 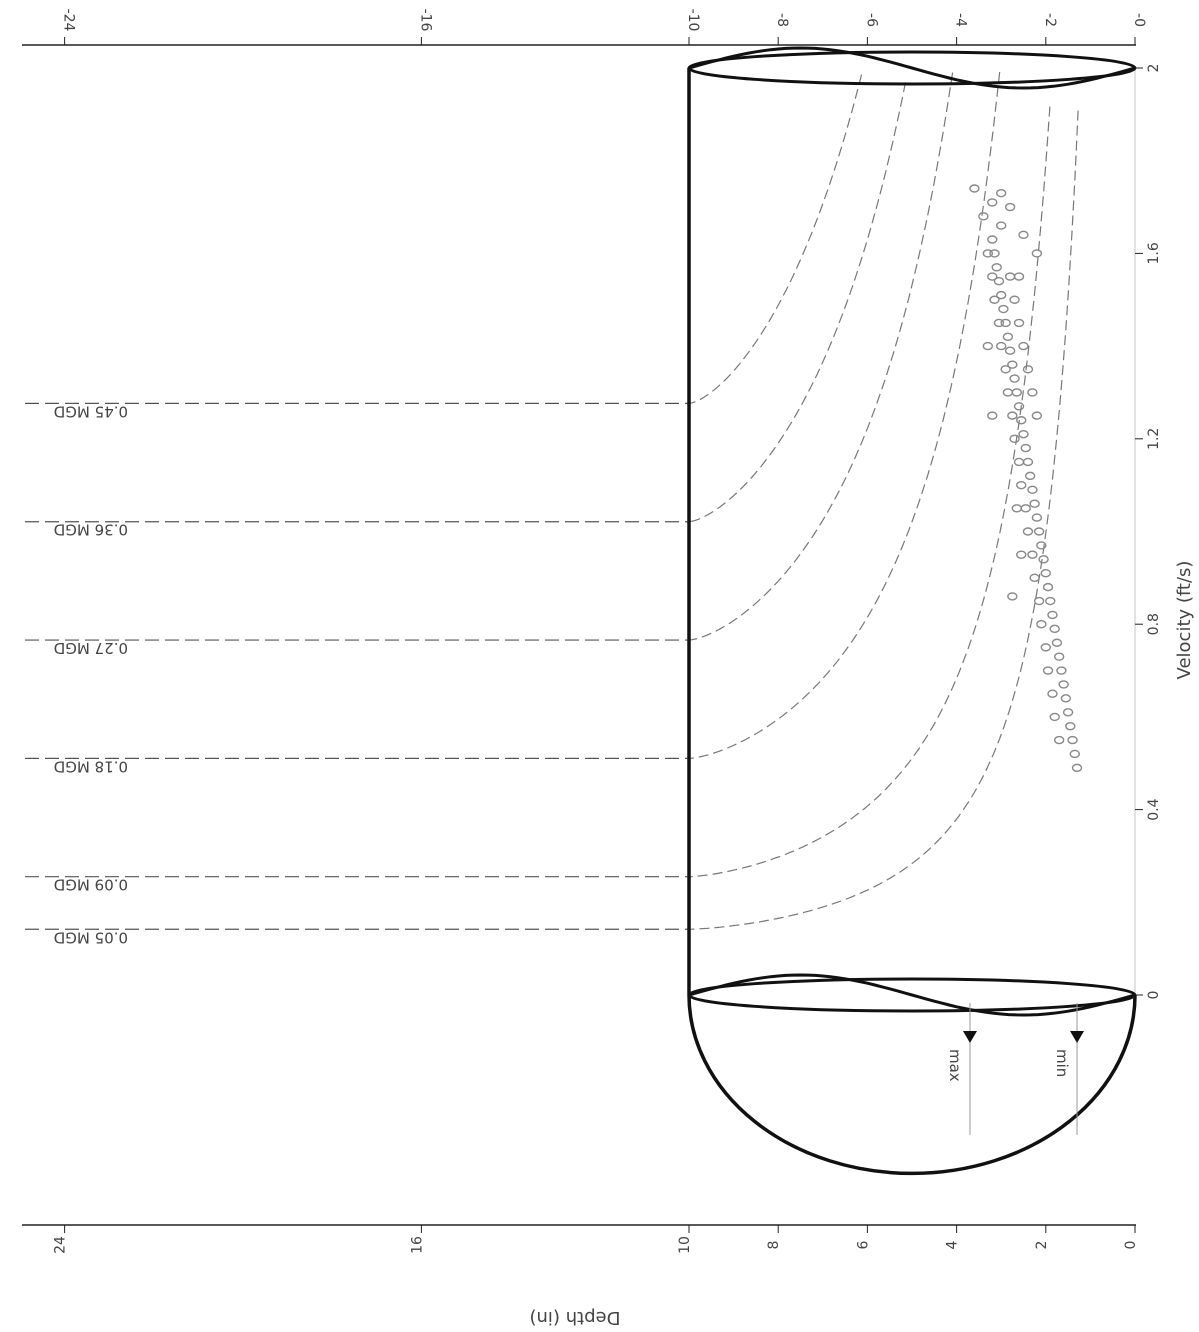 What do you see at coordinates (961, 20) in the screenshot?
I see `y-tick-label-top: -4` at bounding box center [961, 20].